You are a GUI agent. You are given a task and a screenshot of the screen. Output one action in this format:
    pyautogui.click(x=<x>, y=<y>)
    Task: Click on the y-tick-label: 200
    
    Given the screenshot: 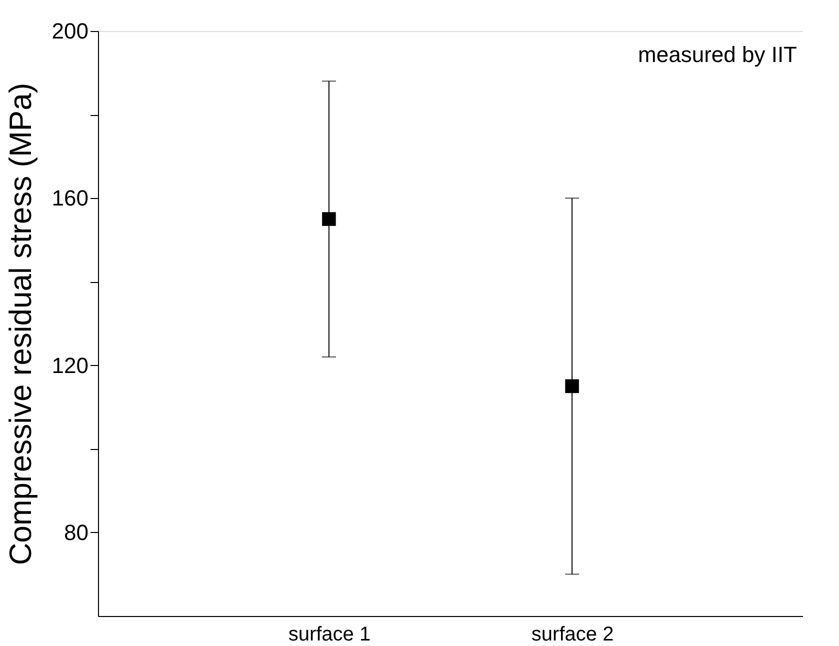 What is the action you would take?
    pyautogui.click(x=70, y=31)
    